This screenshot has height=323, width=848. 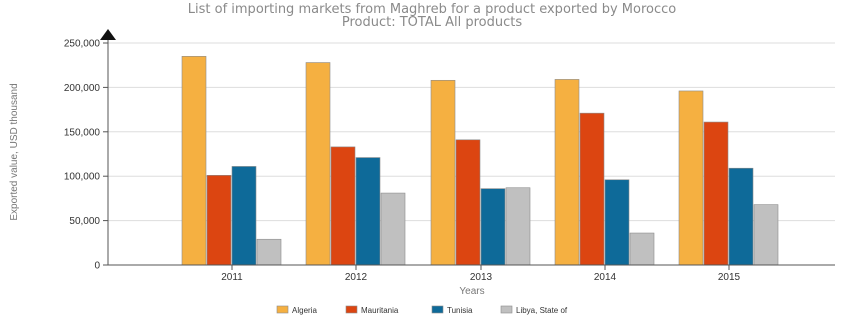 What do you see at coordinates (232, 277) in the screenshot?
I see `x-tick-label: 2011` at bounding box center [232, 277].